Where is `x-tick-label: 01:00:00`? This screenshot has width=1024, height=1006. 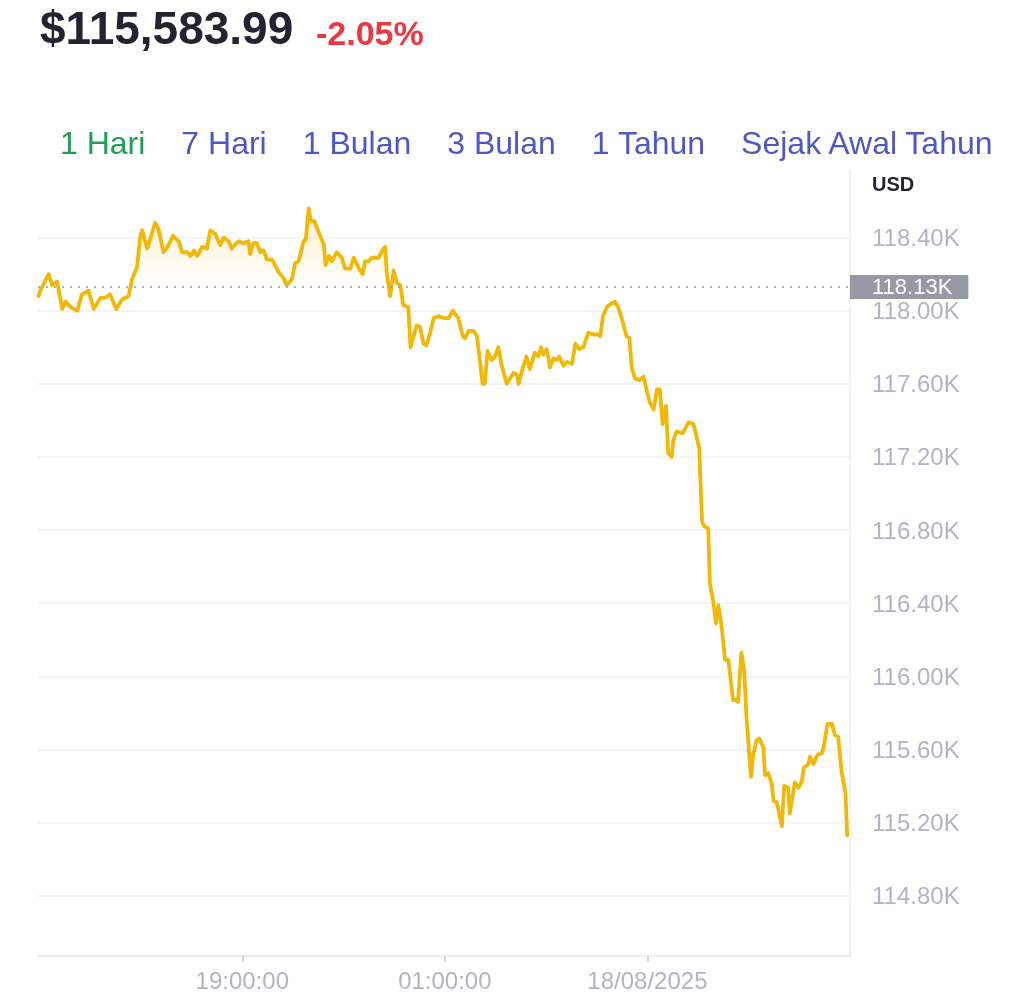 x-tick-label: 01:00:00 is located at coordinates (445, 980).